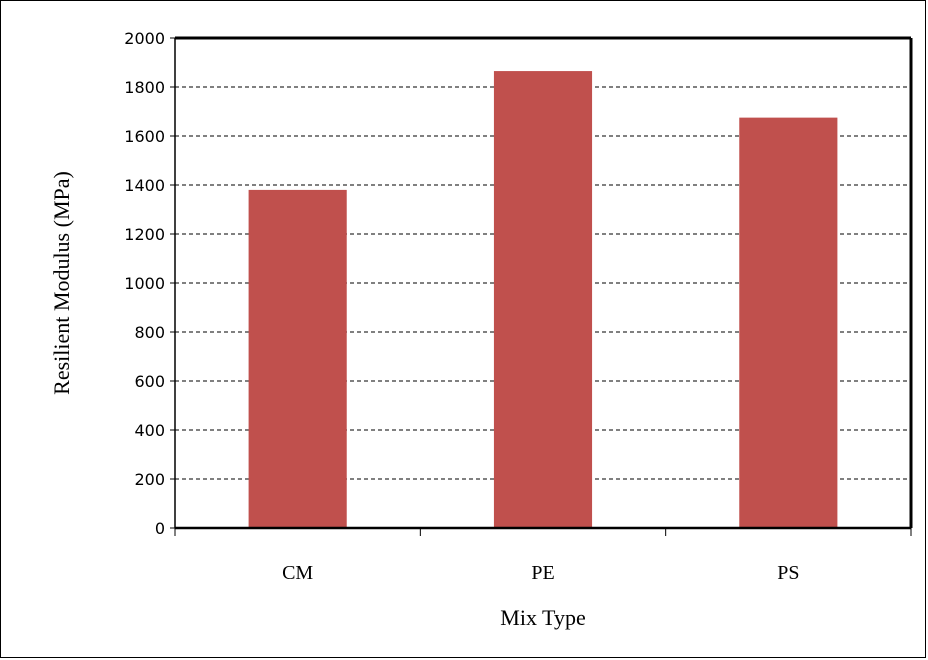 This screenshot has width=928, height=660. I want to click on bar-pe, so click(543, 299).